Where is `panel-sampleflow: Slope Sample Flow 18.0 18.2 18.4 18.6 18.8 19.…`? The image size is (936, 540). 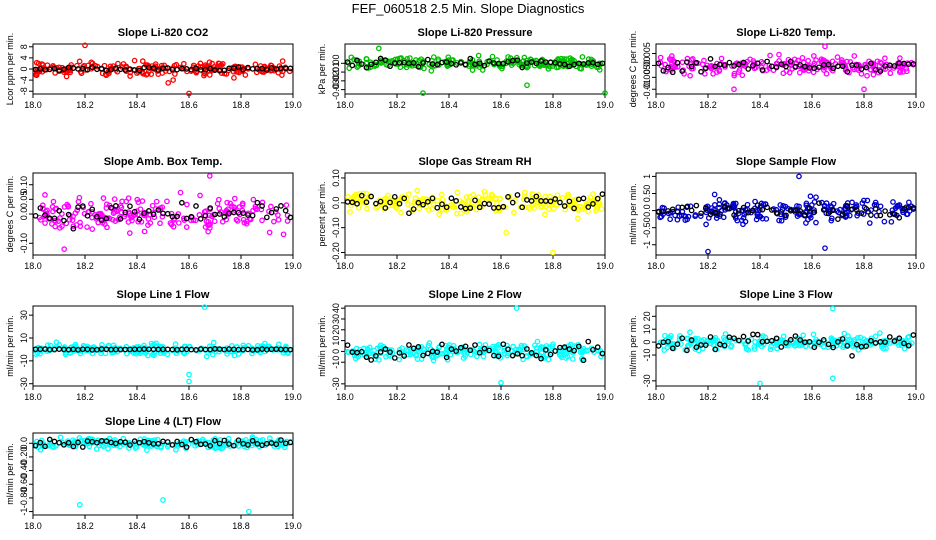 panel-sampleflow: Slope Sample Flow 18.0 18.2 18.4 18.6 18.8 19.… is located at coordinates (776, 213).